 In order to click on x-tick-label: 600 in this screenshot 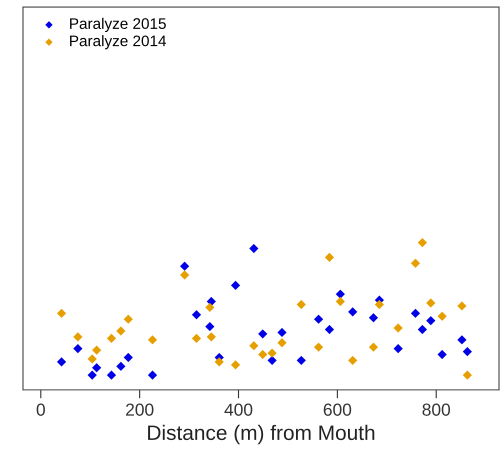, I will do `click(338, 410)`.